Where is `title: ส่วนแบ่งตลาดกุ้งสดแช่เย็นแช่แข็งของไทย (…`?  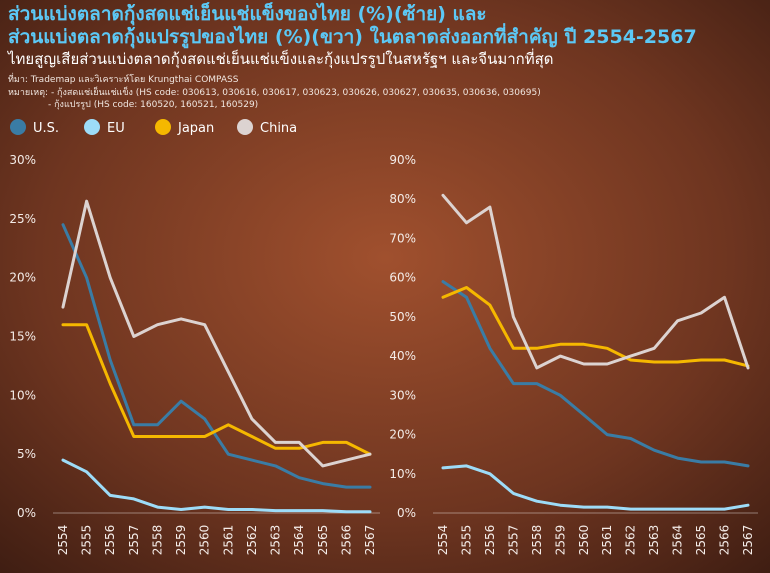 title: ส่วนแบ่งตลาดกุ้งสดแช่เย็นแช่แข็งของไทย (… is located at coordinates (247, 13).